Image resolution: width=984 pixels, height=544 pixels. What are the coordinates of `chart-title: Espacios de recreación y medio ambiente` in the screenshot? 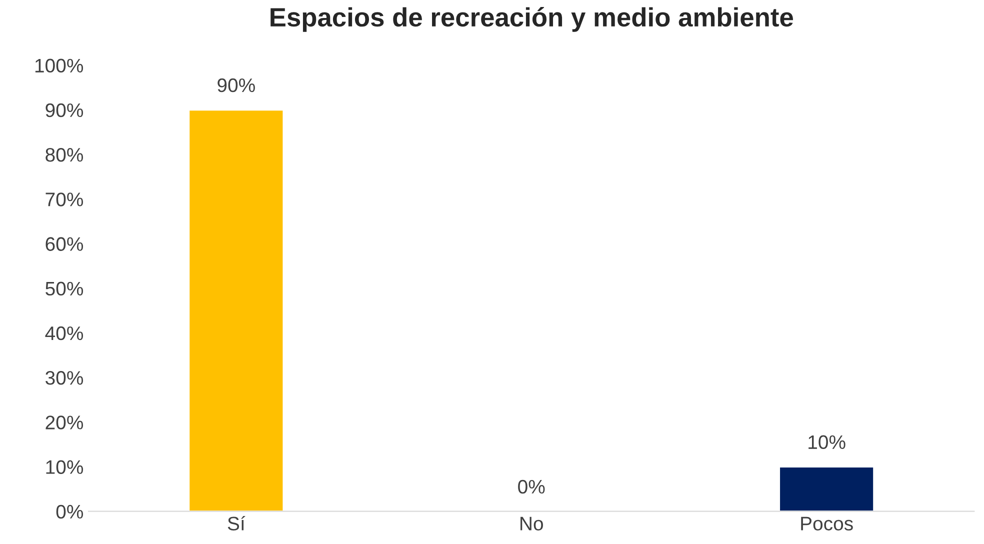 It's located at (532, 19).